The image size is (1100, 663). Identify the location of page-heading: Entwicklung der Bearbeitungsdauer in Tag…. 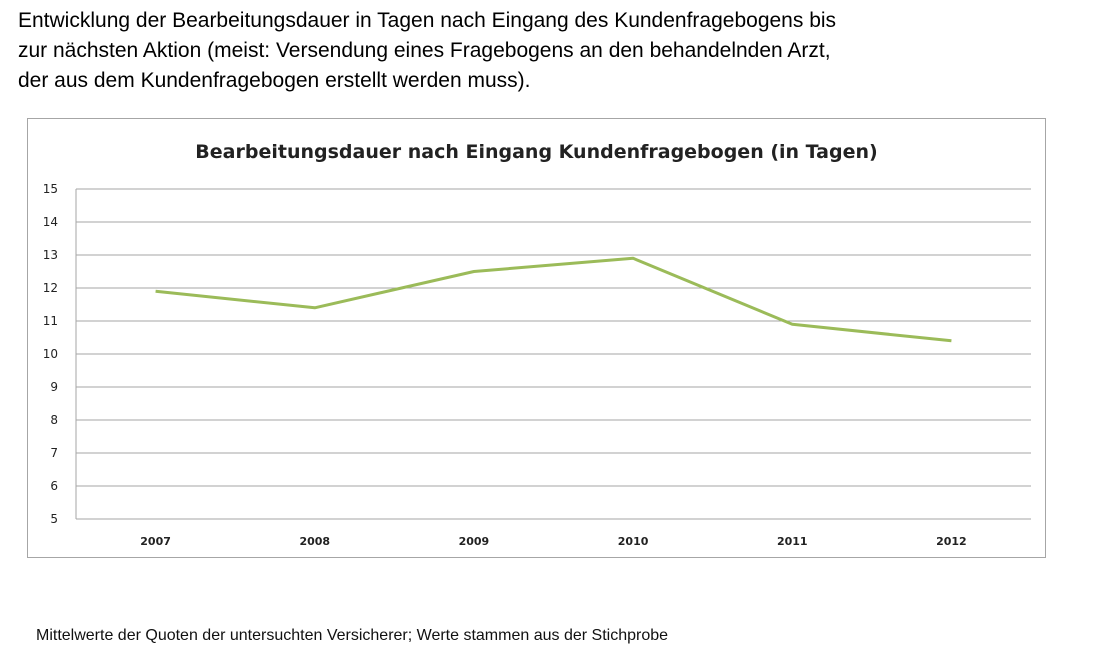
(555, 51).